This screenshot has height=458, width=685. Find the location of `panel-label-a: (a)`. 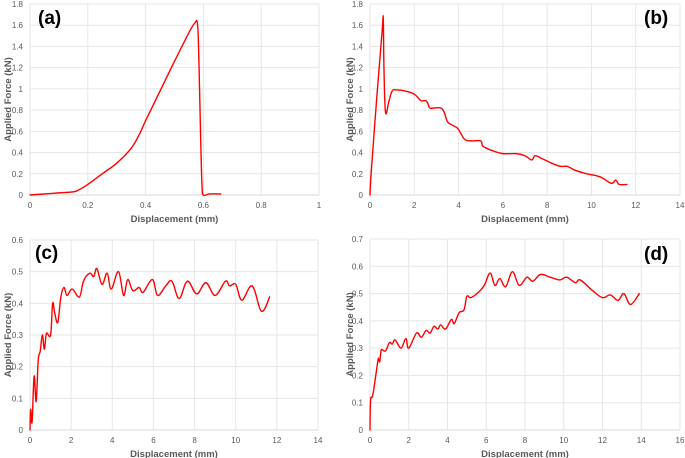

panel-label-a: (a) is located at coordinates (50, 18).